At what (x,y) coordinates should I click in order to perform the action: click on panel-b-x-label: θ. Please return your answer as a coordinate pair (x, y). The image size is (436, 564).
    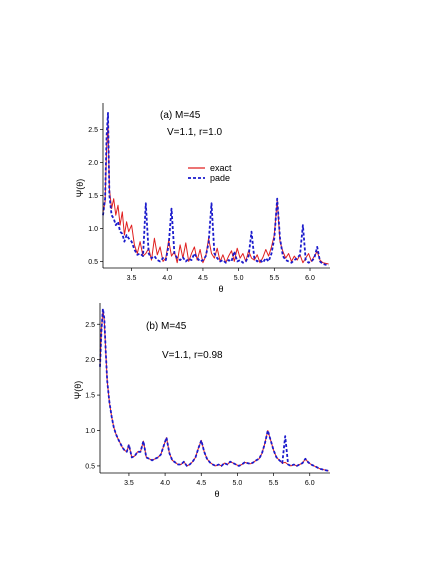
    Looking at the image, I should click on (216, 494).